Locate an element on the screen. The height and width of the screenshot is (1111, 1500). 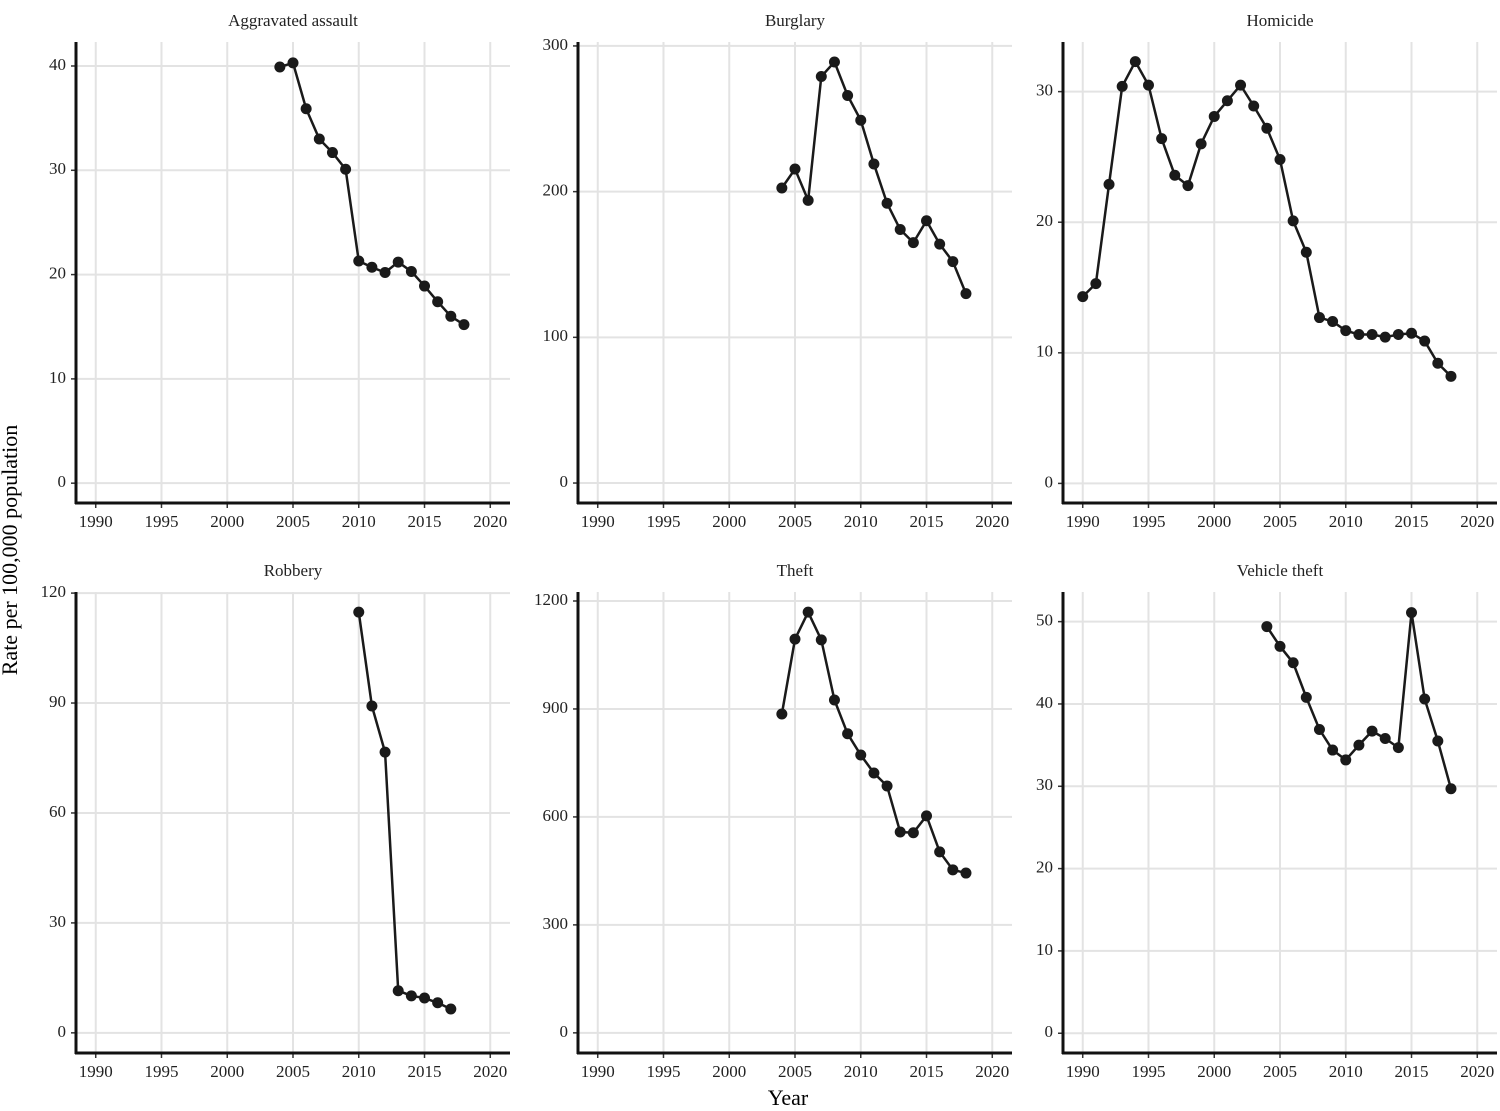
y-tick-label: 120 is located at coordinates (54, 591).